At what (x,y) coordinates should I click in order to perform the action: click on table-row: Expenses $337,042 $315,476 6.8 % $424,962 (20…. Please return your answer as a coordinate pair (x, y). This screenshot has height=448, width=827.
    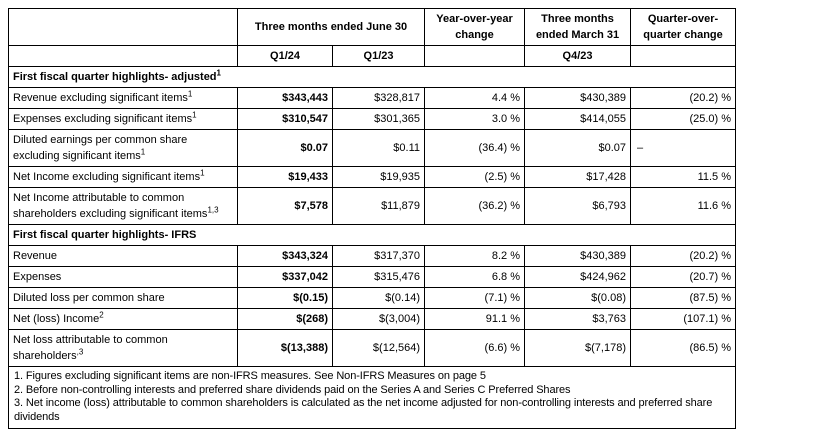
    Looking at the image, I should click on (372, 277).